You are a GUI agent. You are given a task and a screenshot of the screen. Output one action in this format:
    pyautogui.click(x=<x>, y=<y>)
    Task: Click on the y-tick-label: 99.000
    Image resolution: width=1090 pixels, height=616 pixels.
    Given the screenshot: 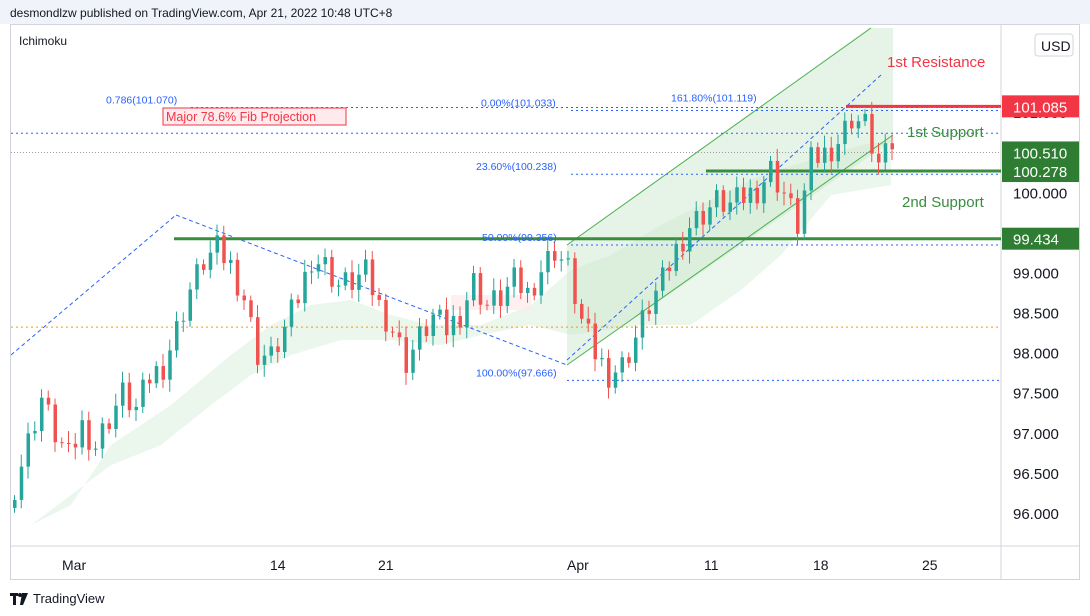 What is the action you would take?
    pyautogui.click(x=1036, y=273)
    